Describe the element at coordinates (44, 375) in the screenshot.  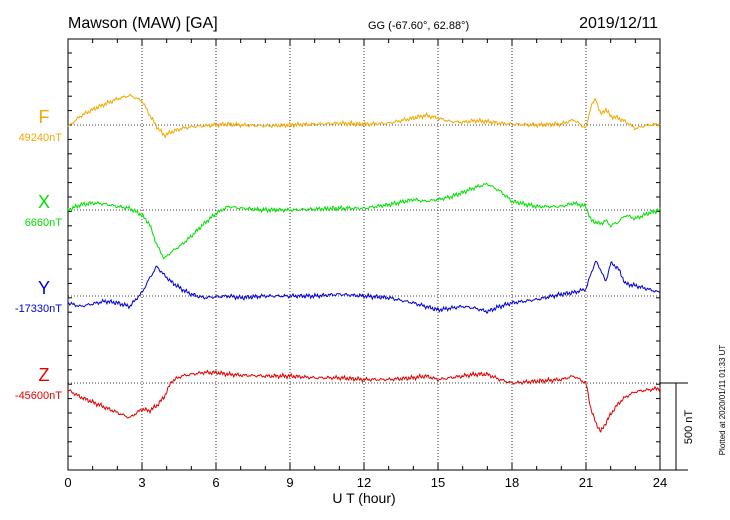
I see `series-name-z: Z` at that location.